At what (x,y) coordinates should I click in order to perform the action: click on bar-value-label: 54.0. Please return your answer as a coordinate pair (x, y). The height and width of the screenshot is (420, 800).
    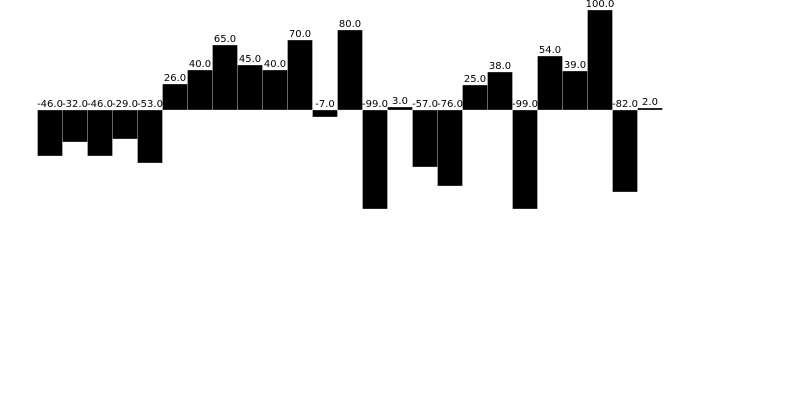
    Looking at the image, I should click on (550, 50).